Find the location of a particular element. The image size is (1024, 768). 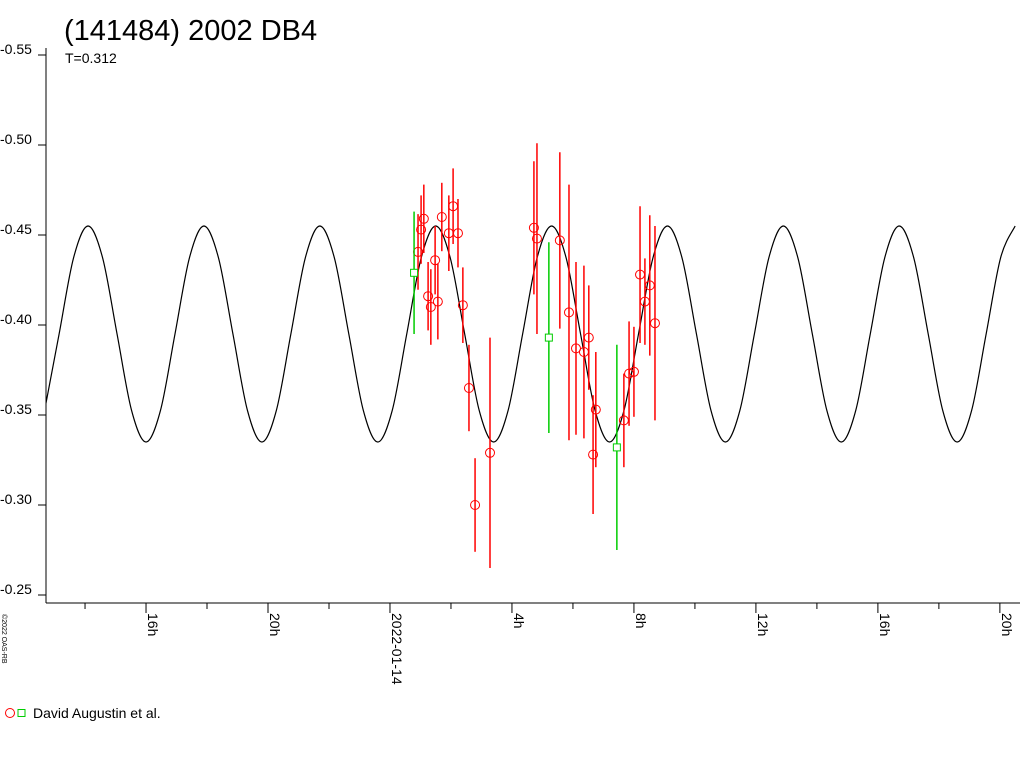

y-tick-label: -0.30 is located at coordinates (16, 499).